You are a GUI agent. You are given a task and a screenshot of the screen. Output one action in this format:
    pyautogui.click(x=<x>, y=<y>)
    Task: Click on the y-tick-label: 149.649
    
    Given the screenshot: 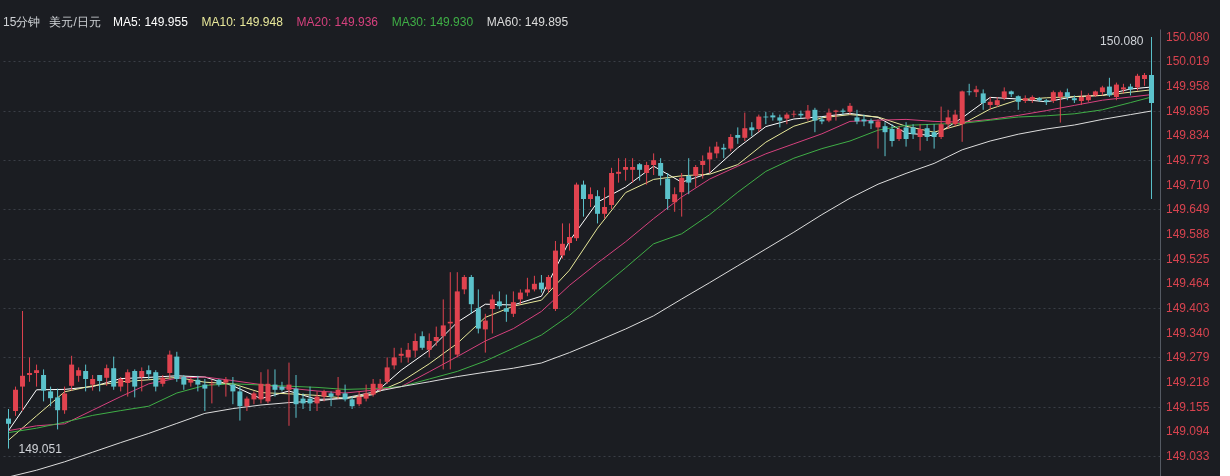 What is the action you would take?
    pyautogui.click(x=1188, y=209)
    